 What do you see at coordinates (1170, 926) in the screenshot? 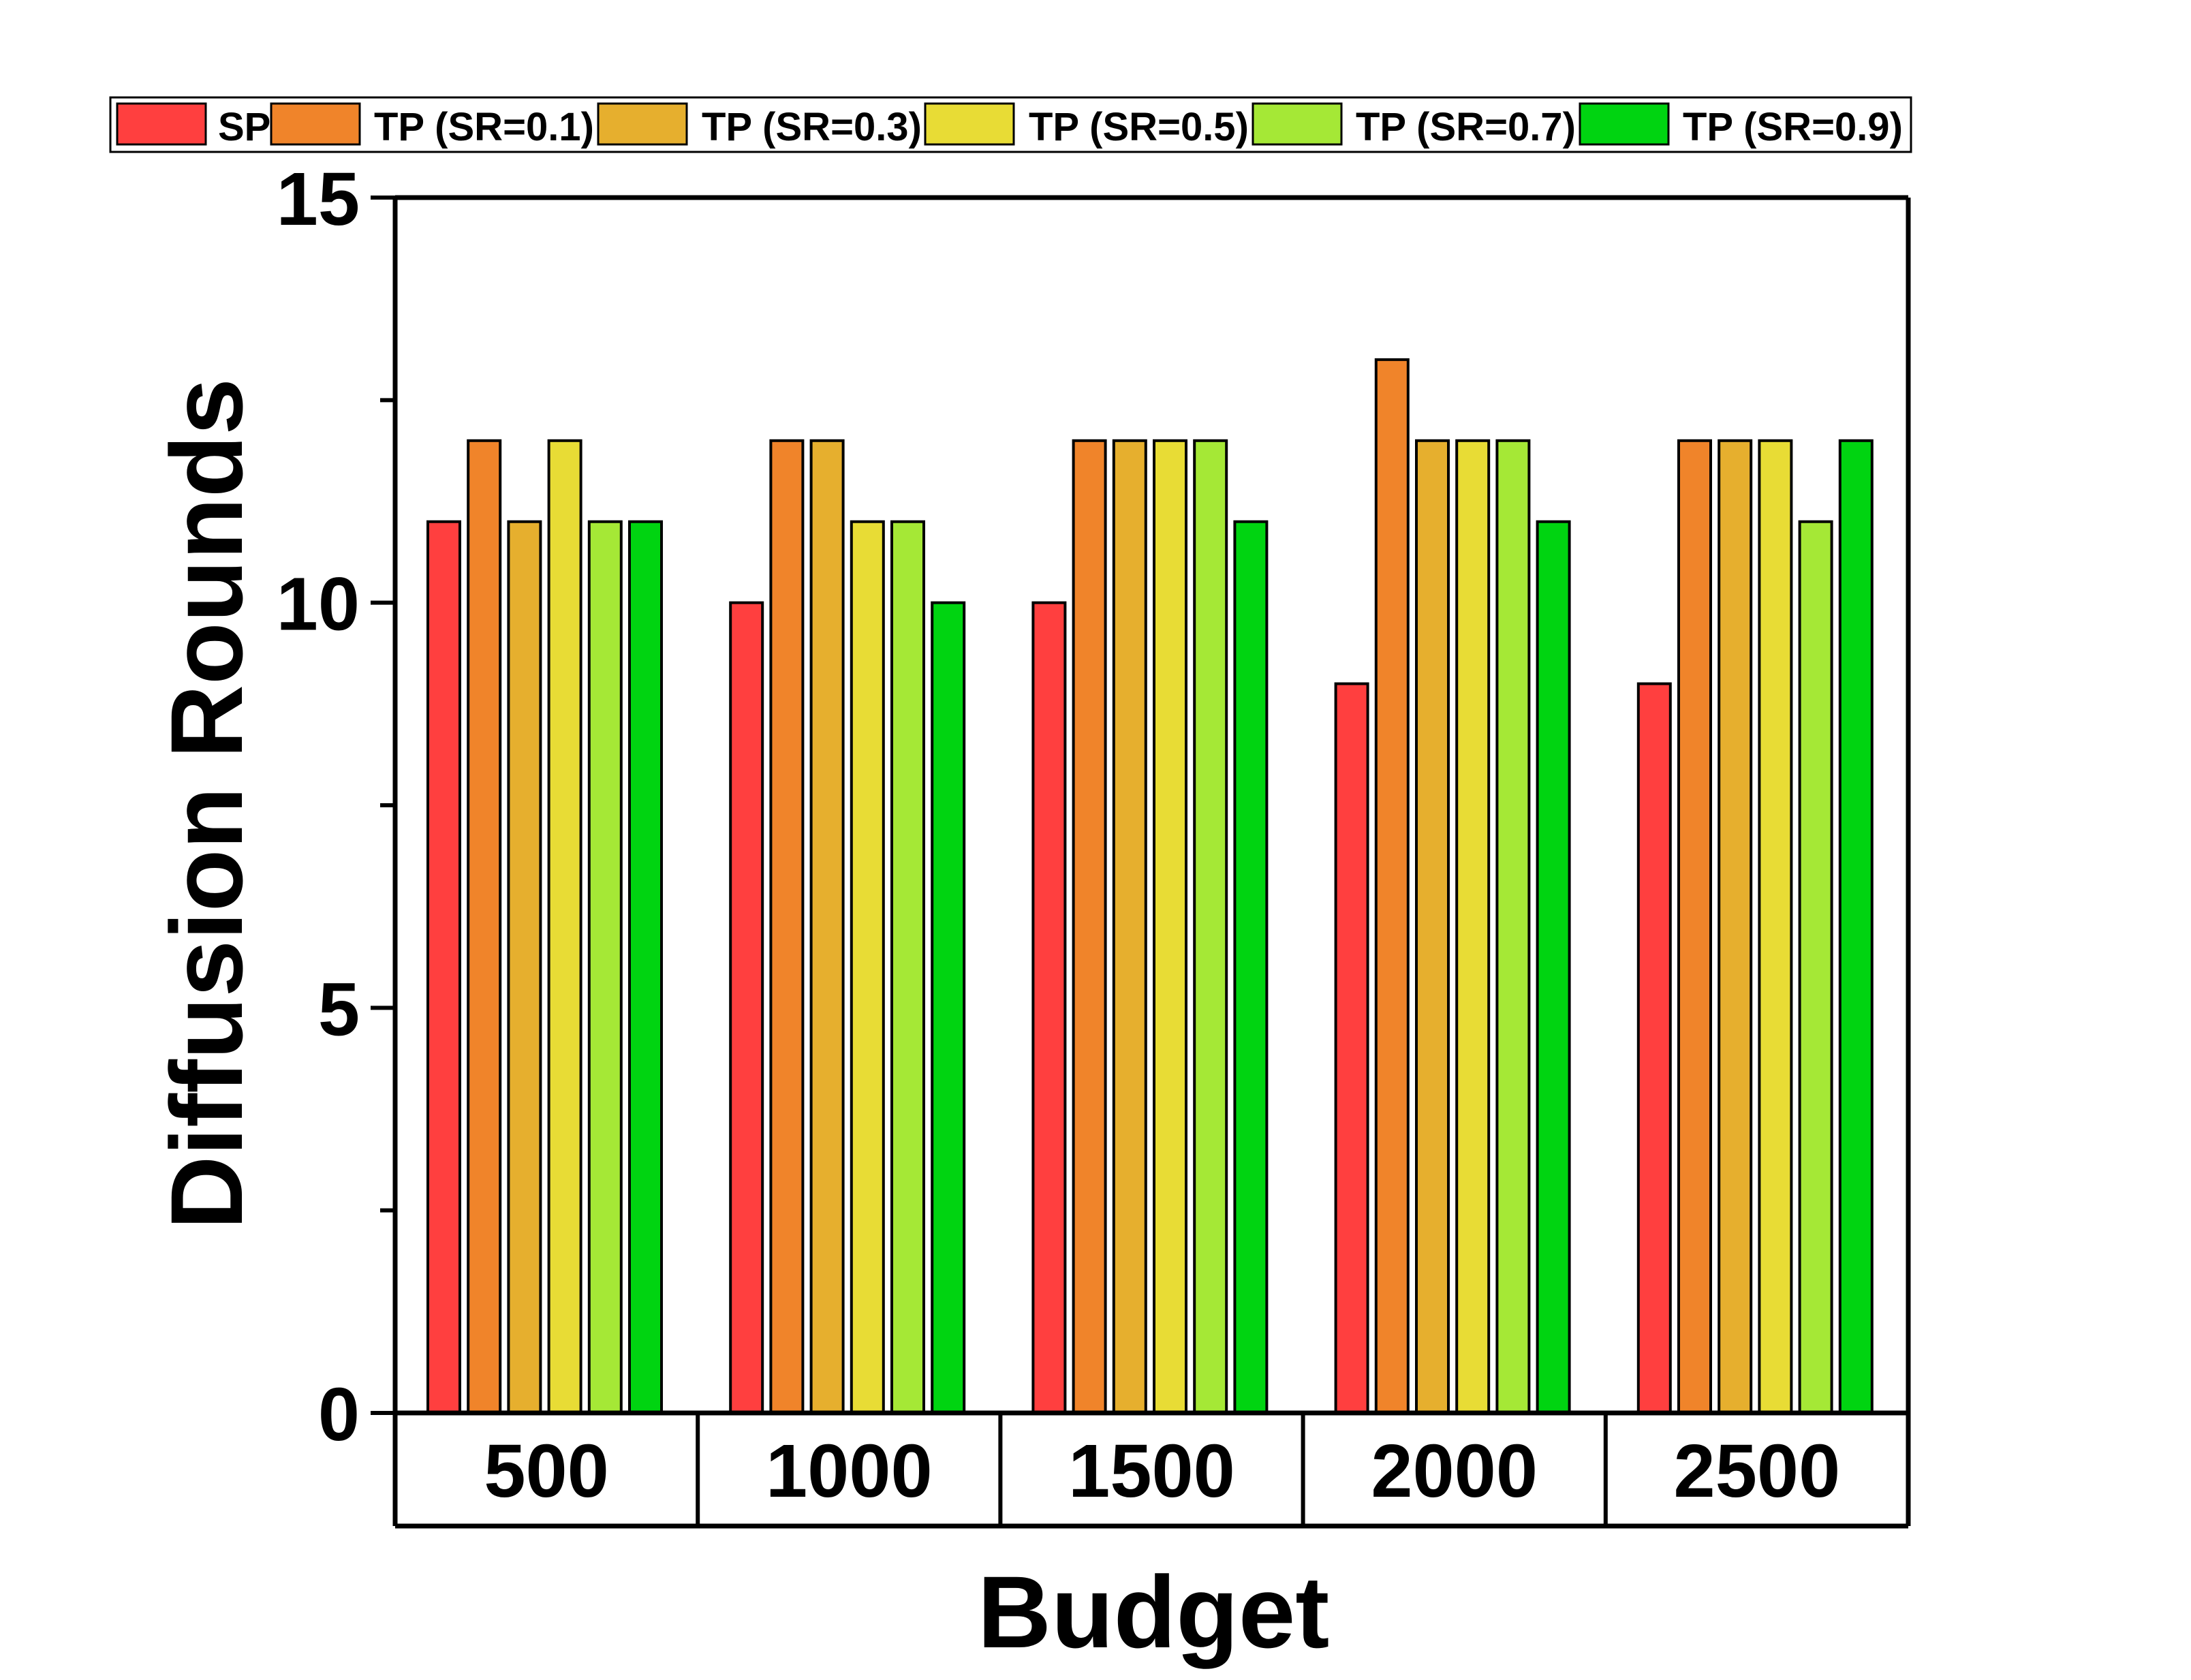
I see `bar-TP (SR=0.5)-1500` at bounding box center [1170, 926].